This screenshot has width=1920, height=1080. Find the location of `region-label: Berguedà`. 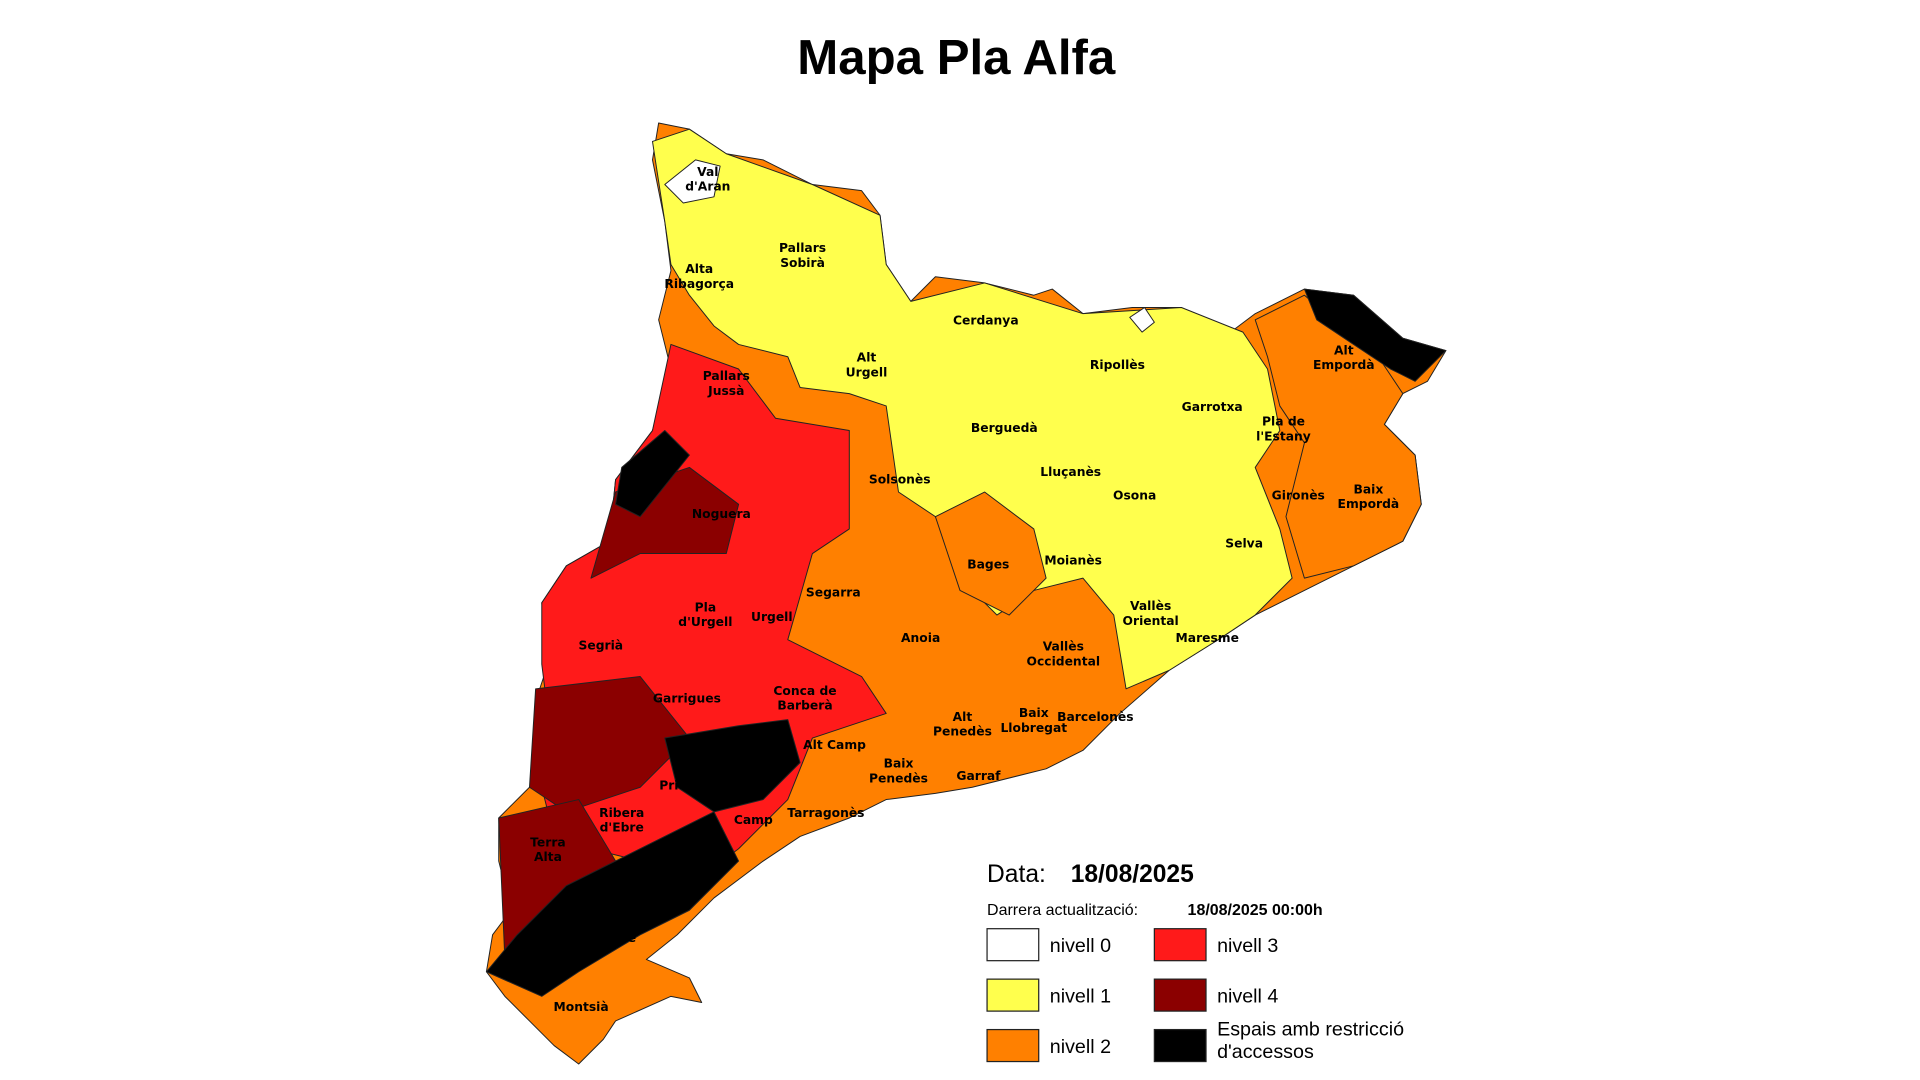

region-label: Berguedà is located at coordinates (1004, 428).